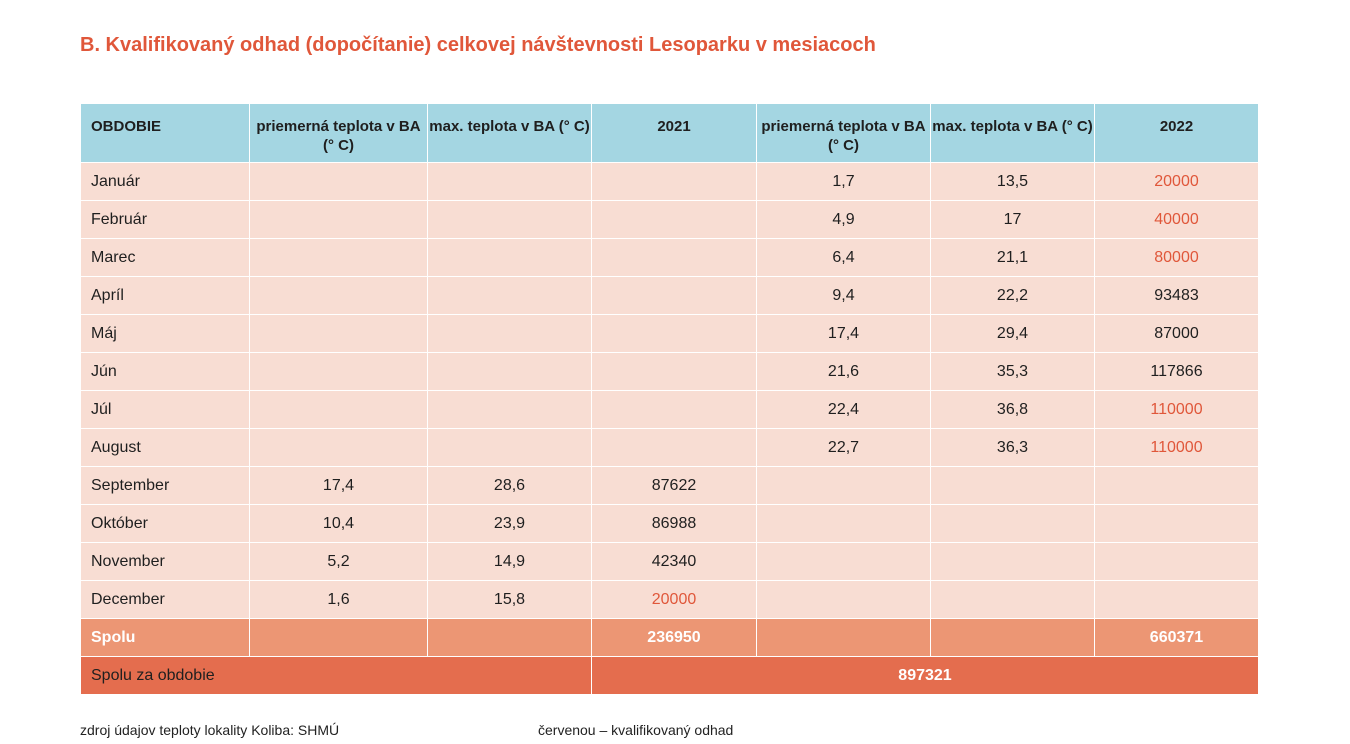  What do you see at coordinates (1012, 181) in the screenshot?
I see `max-temp-2022-cell: 13,5` at bounding box center [1012, 181].